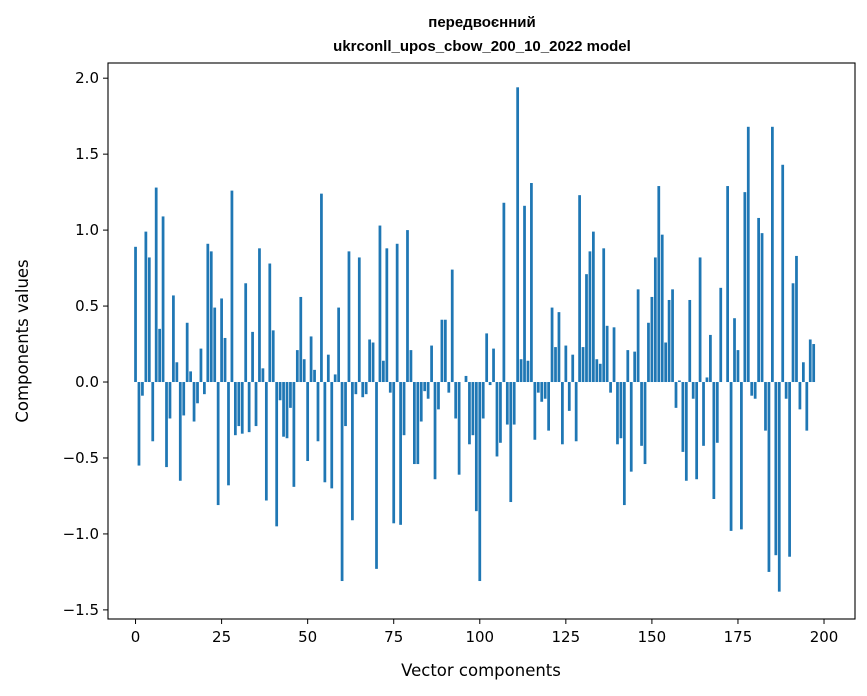  I want to click on x-tick-label: 25, so click(221, 637).